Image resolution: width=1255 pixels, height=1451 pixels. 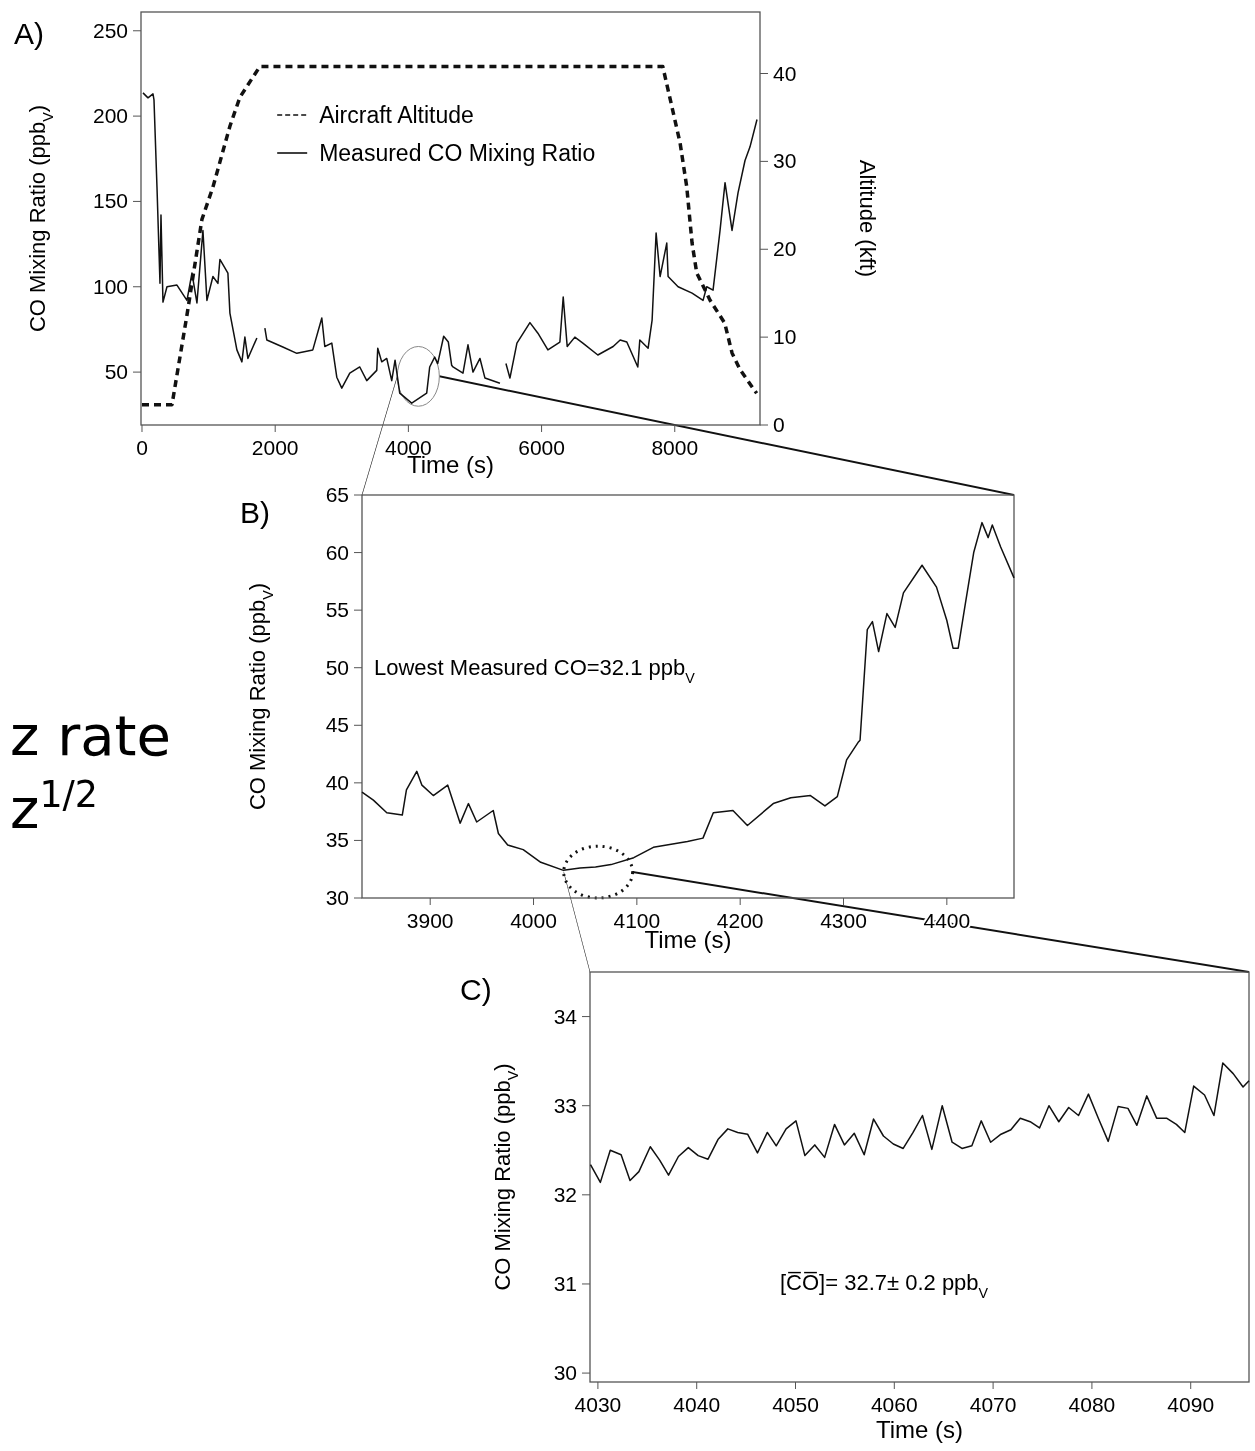 What do you see at coordinates (919, 1429) in the screenshot?
I see `x-axis-title: Time (s)` at bounding box center [919, 1429].